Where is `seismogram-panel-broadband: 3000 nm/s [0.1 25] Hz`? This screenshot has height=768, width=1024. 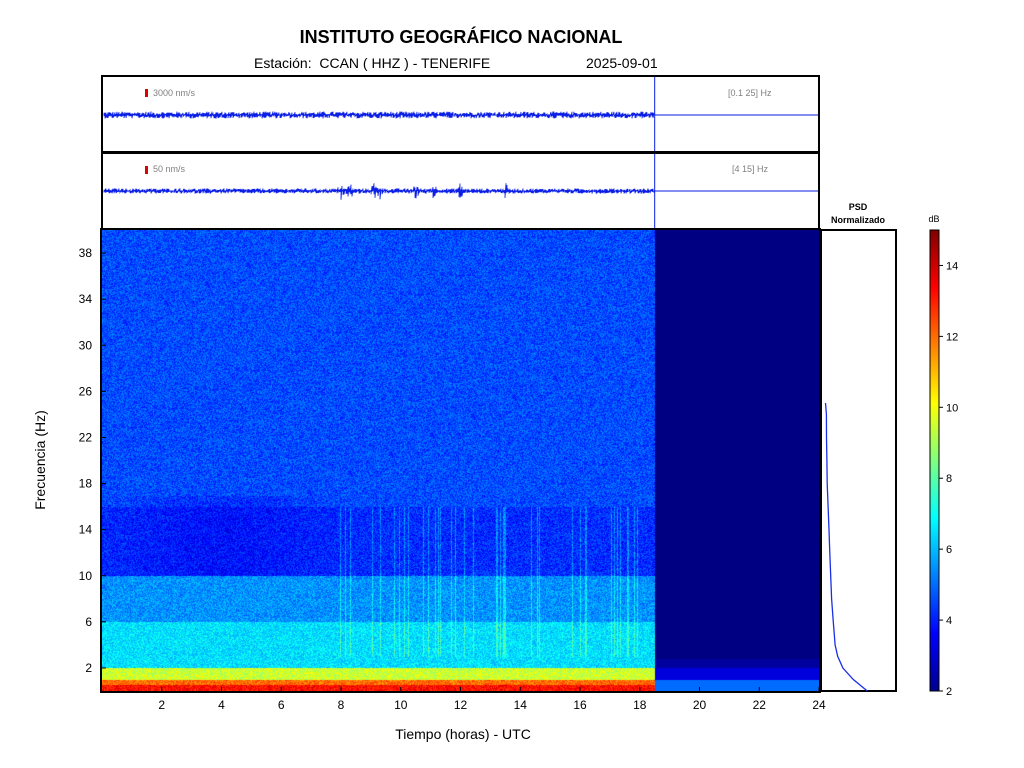
seismogram-panel-broadband: 3000 nm/s [0.1 25] Hz is located at coordinates (460, 114).